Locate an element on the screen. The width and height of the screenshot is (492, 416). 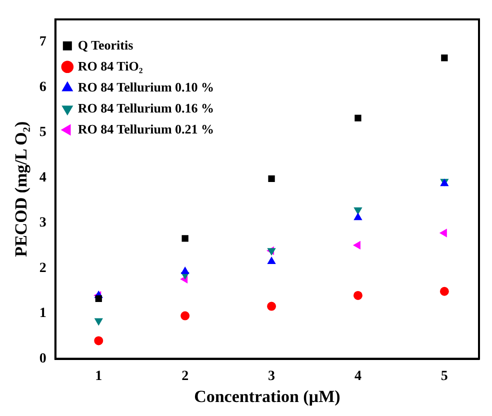
y-tick-label: 2 is located at coordinates (42, 268).